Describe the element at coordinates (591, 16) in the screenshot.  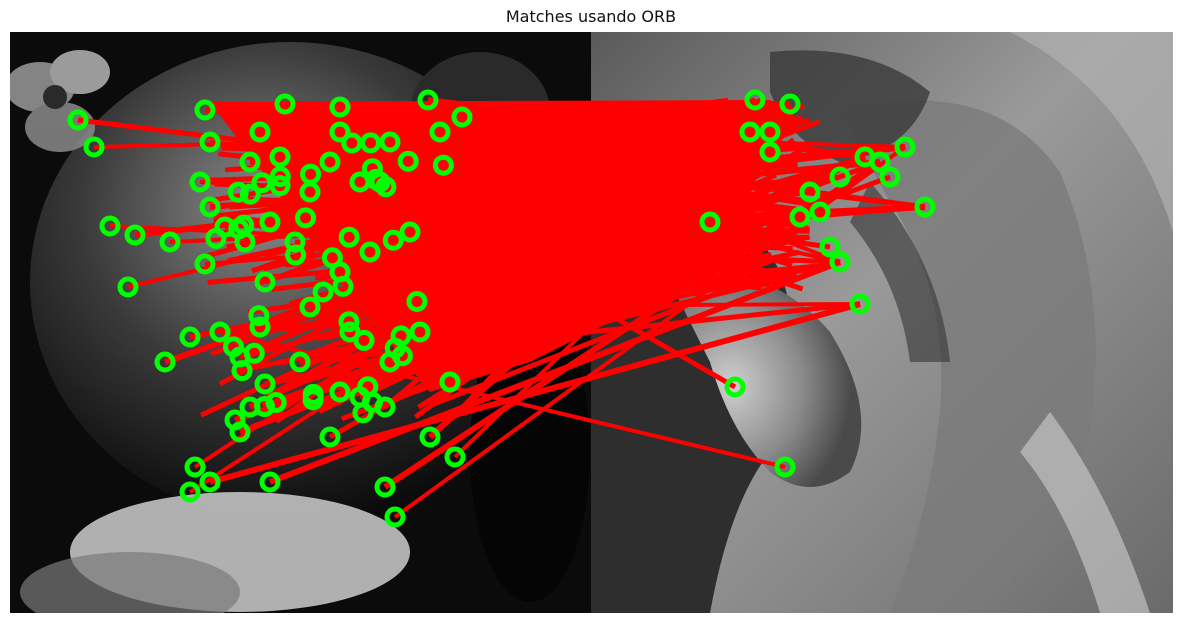
I see `figure-title: Matches usando ORB` at that location.